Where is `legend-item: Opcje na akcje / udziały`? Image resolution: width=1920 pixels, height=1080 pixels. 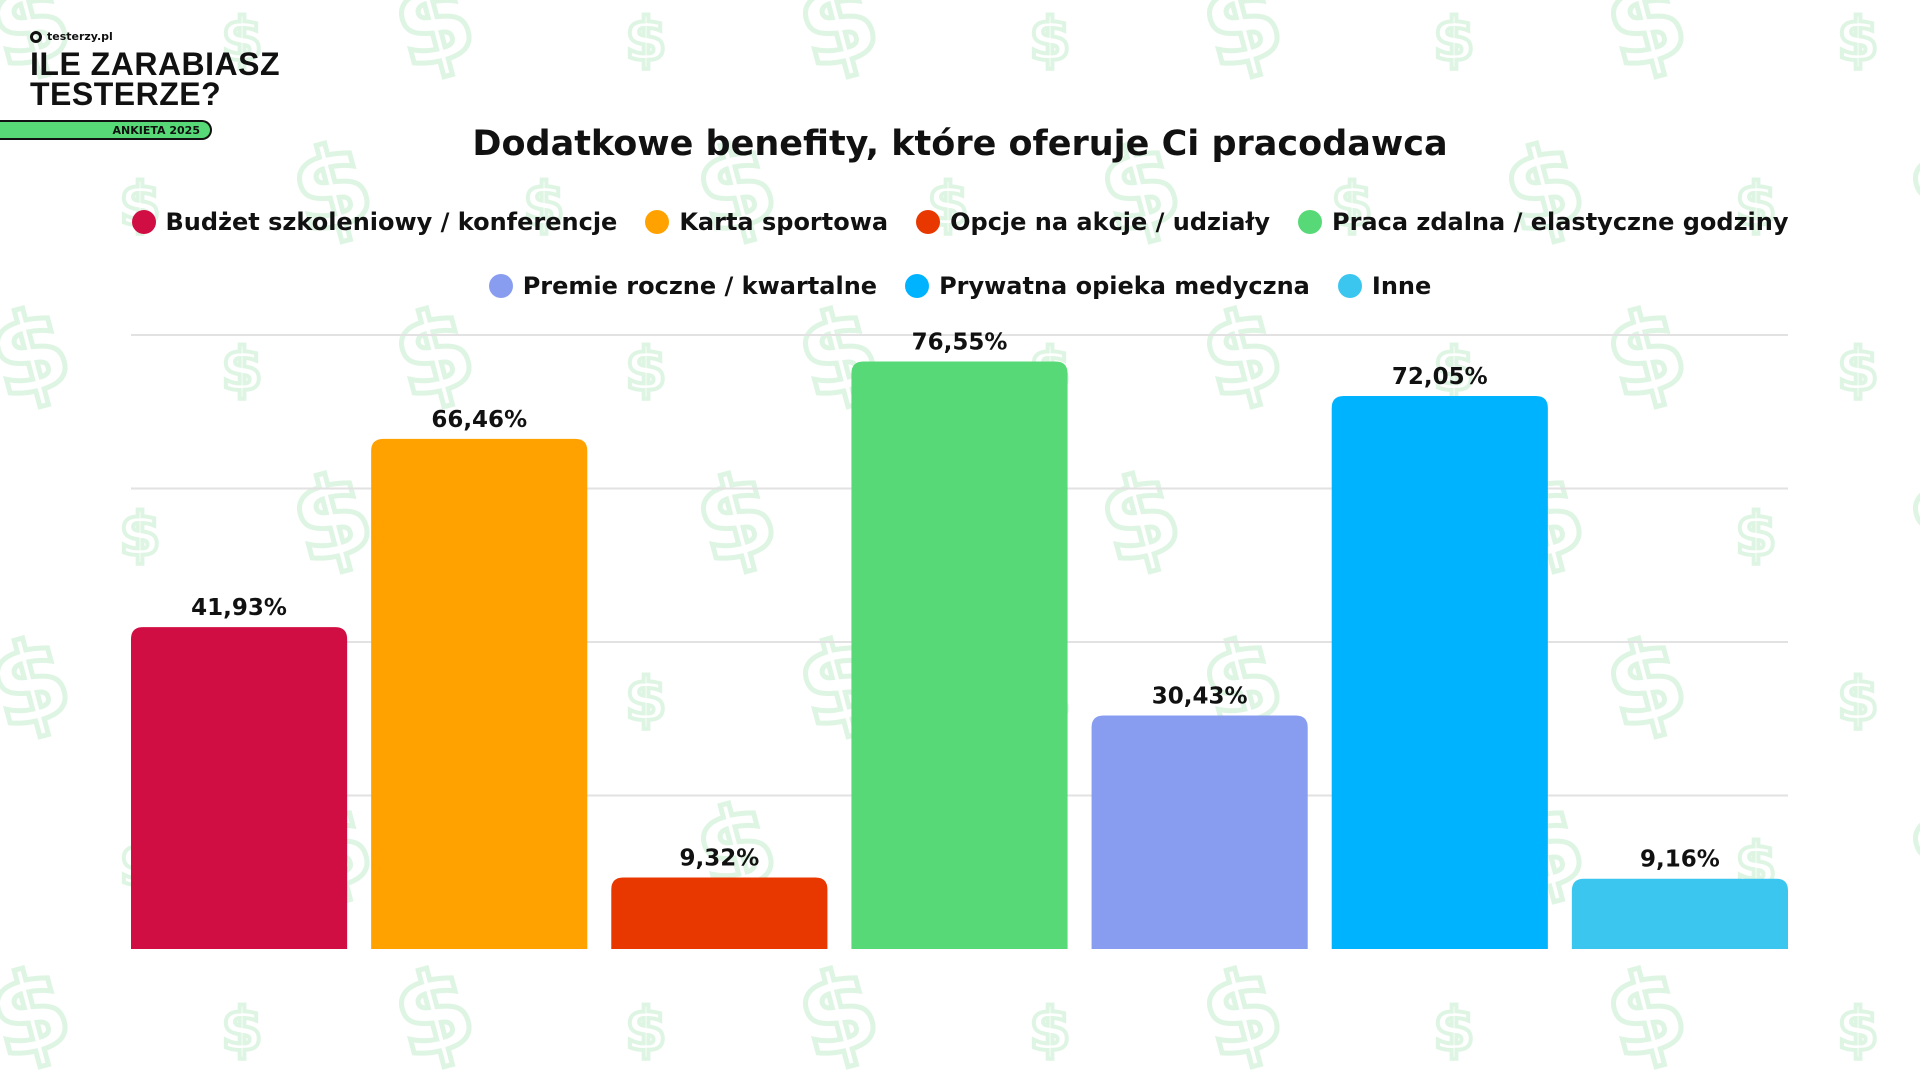 legend-item: Opcje na akcje / udziały is located at coordinates (1093, 222).